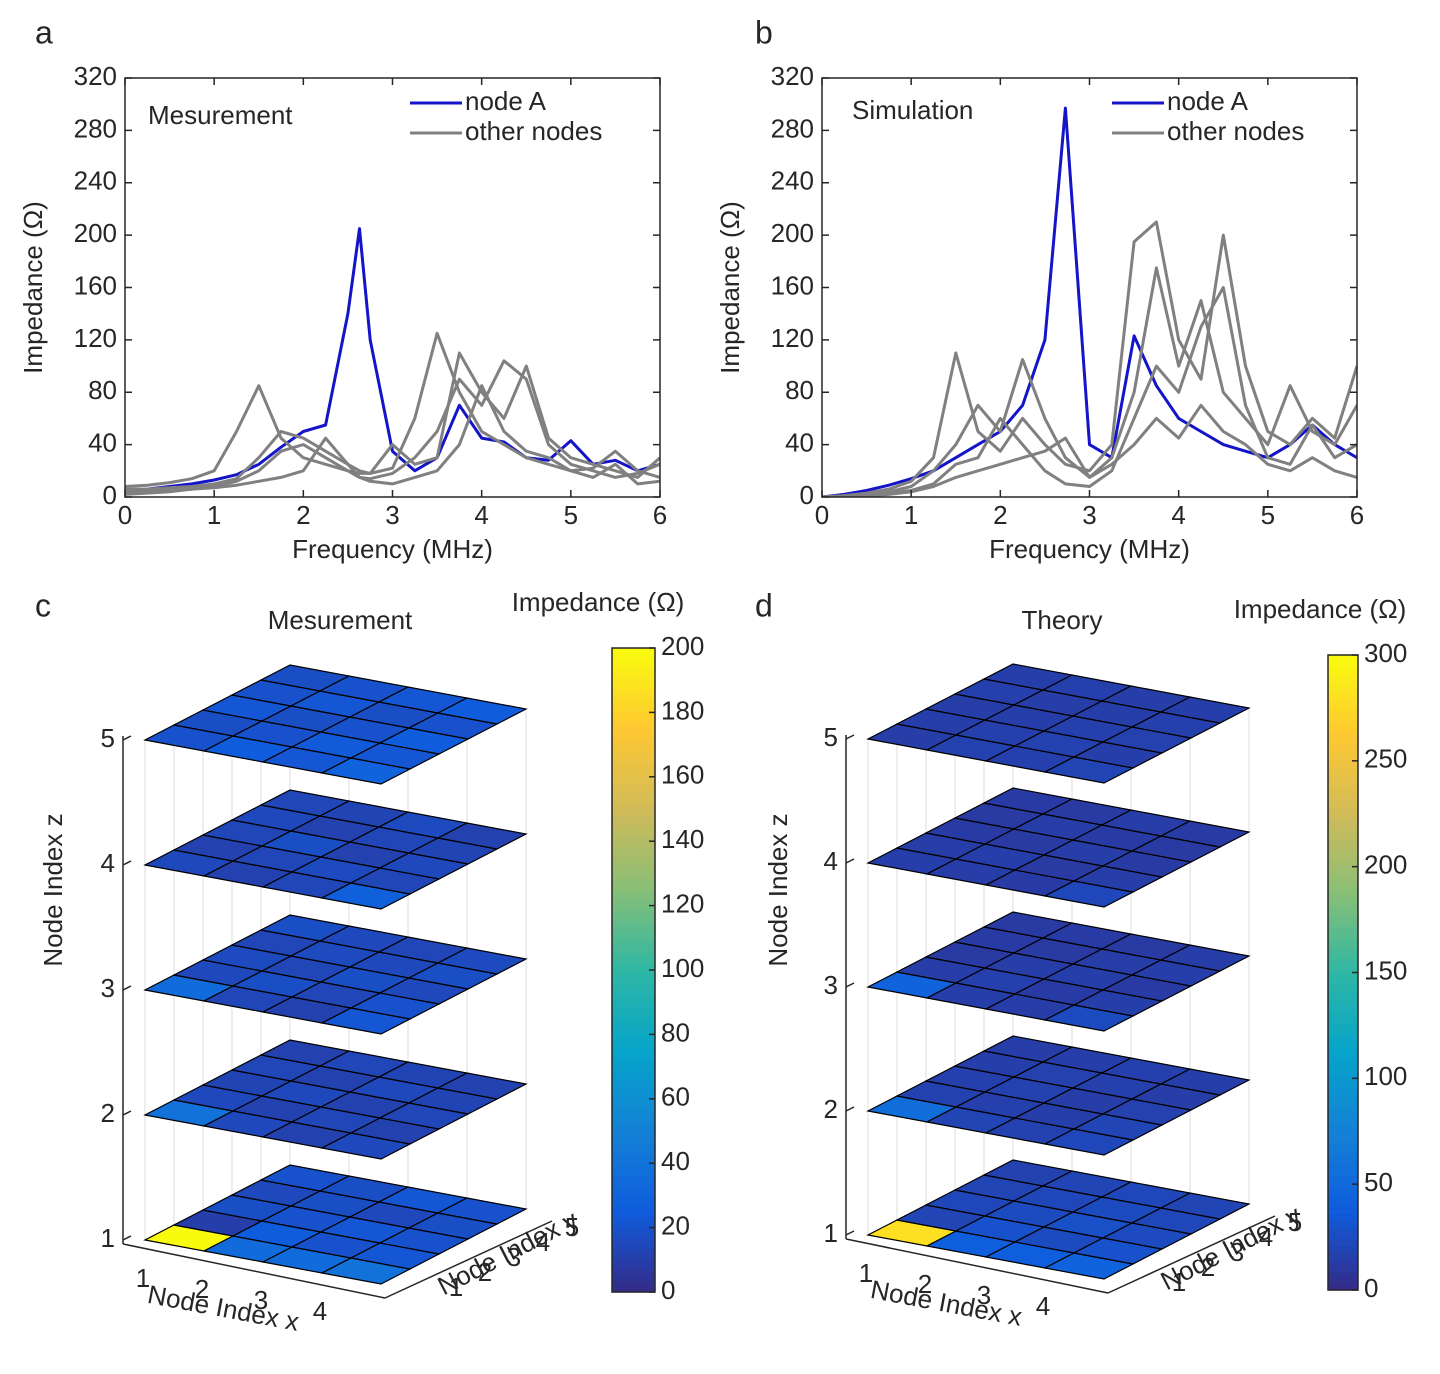 The width and height of the screenshot is (1440, 1374). I want to click on colorbar-tick-label: 80, so click(675, 1032).